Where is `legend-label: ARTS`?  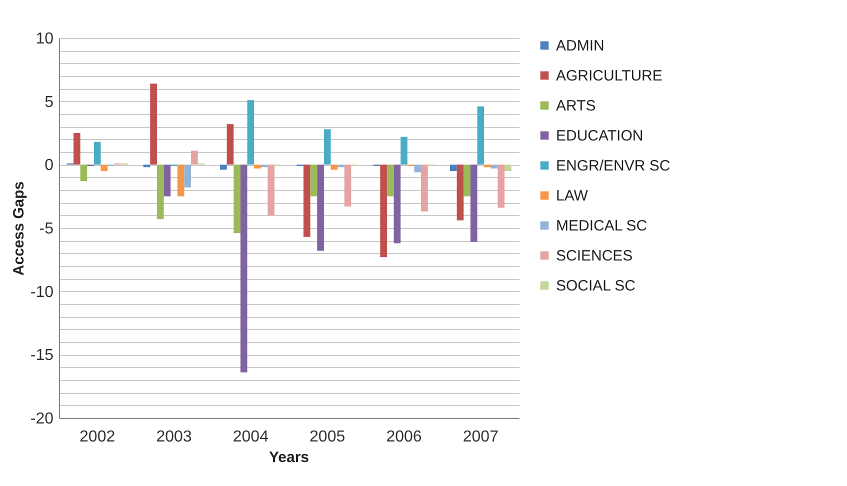 legend-label: ARTS is located at coordinates (576, 106).